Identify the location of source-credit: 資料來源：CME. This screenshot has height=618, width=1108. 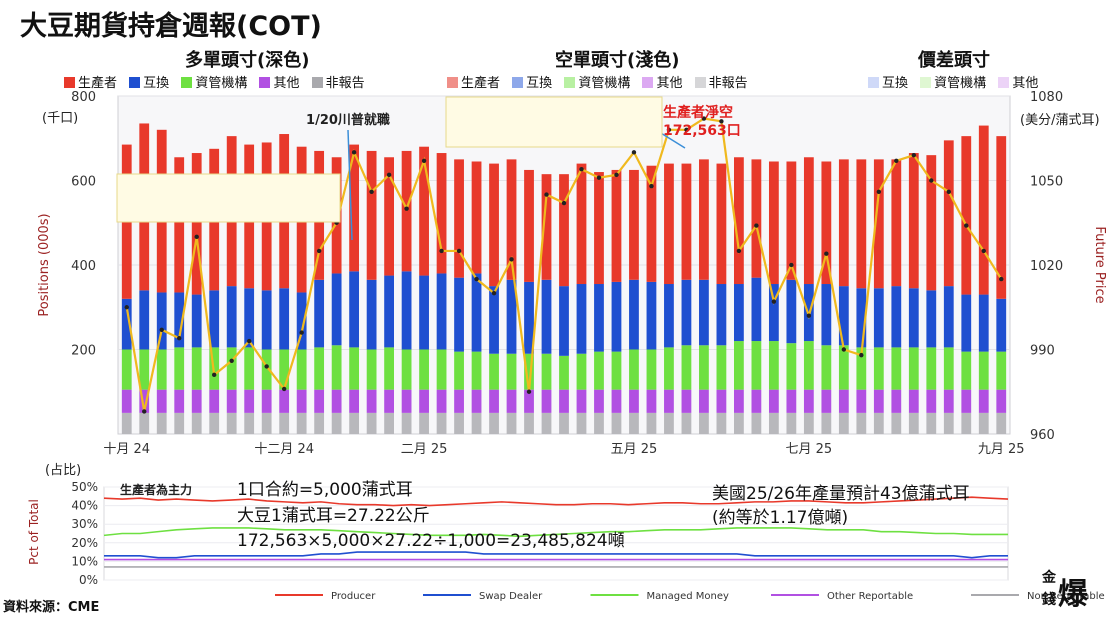
(51, 607).